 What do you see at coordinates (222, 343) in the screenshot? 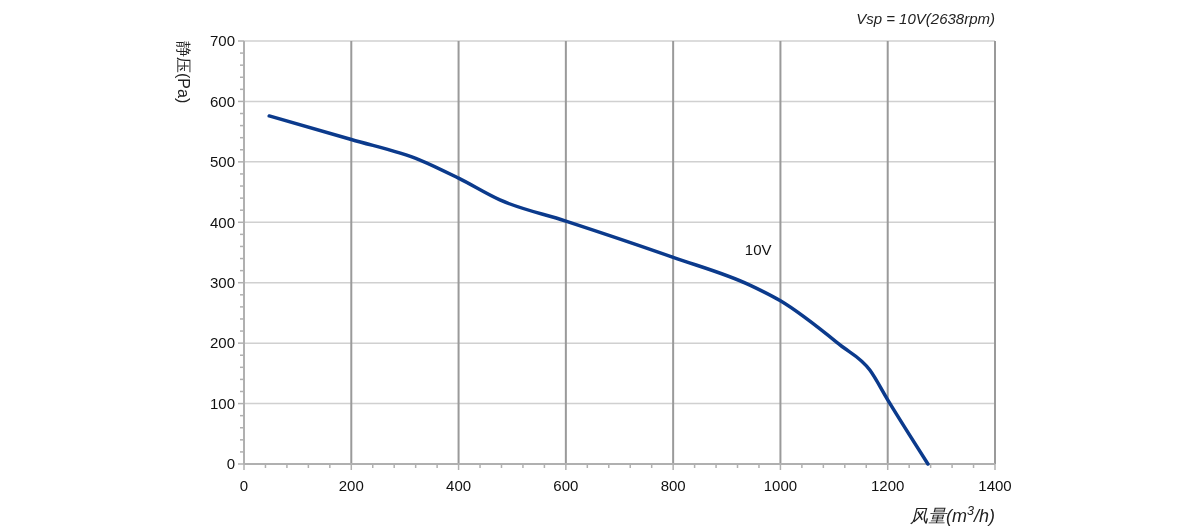
I see `y-tick-label: 200` at bounding box center [222, 343].